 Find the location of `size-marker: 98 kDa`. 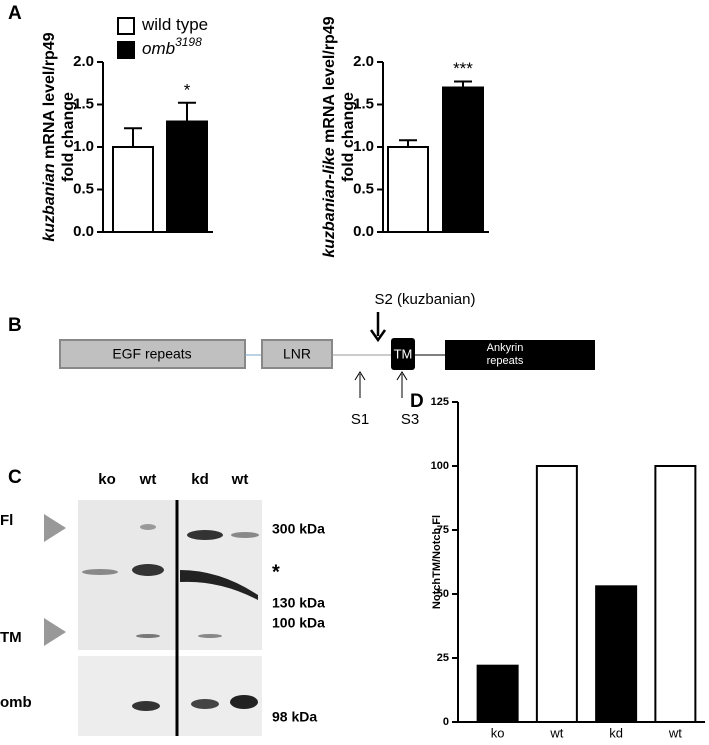

size-marker: 98 kDa is located at coordinates (294, 717).